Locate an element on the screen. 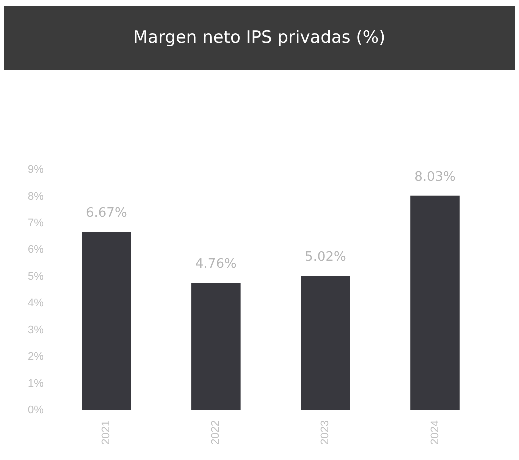 This screenshot has height=460, width=519. data-label: 6.67% is located at coordinates (107, 214).